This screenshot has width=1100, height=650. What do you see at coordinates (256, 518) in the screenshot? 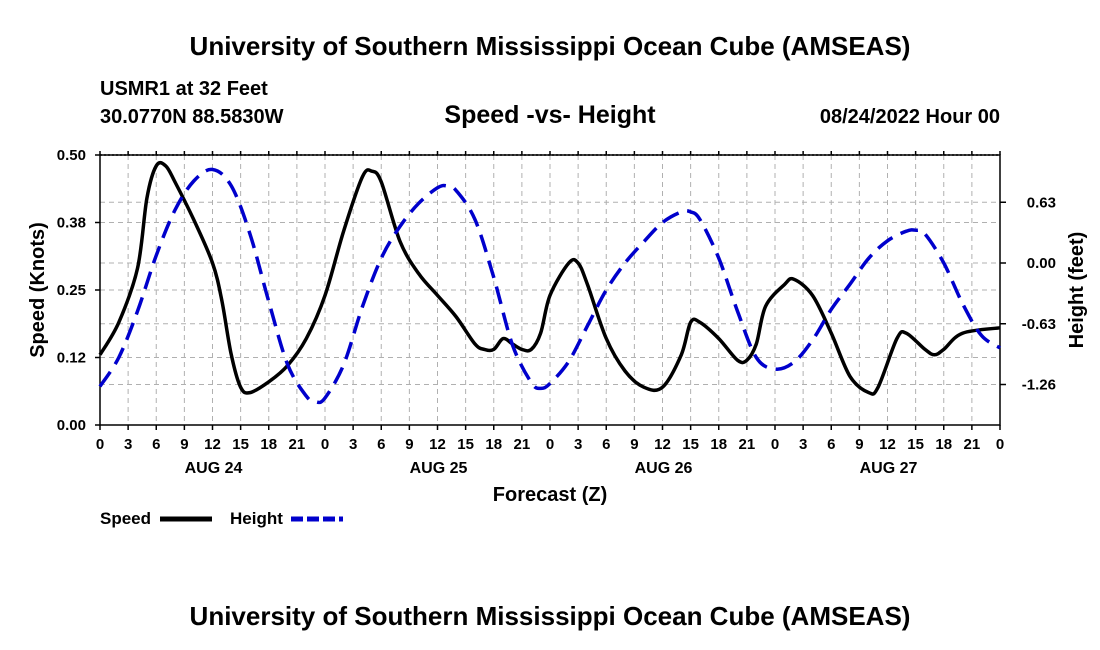
I see `legend-height-label: Height` at bounding box center [256, 518].